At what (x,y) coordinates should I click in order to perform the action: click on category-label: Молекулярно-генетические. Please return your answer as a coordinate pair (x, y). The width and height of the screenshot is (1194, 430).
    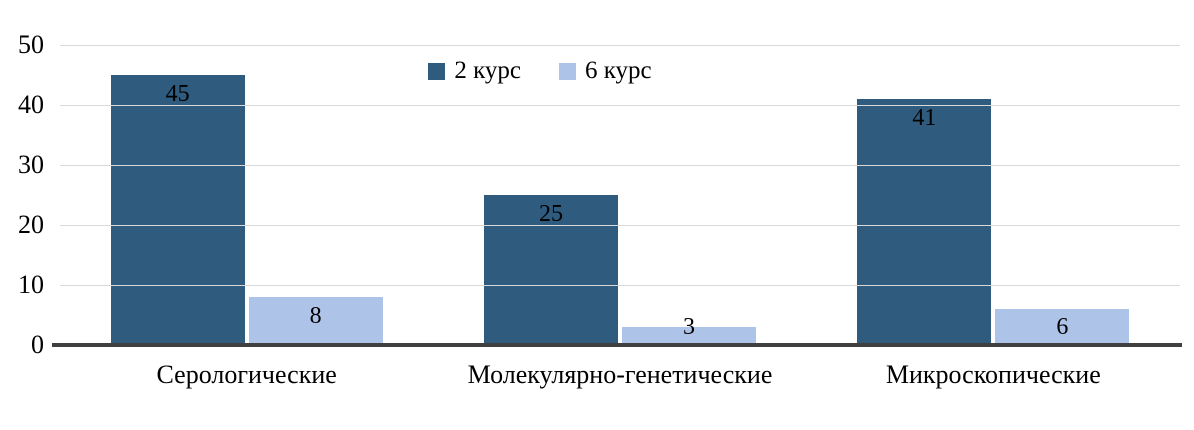
    Looking at the image, I should click on (620, 374).